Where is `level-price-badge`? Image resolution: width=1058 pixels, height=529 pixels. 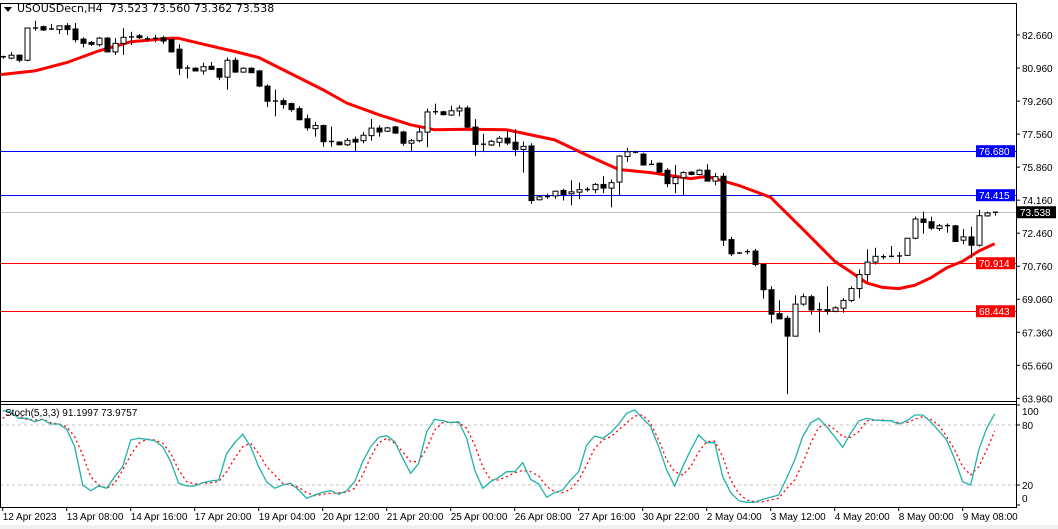
level-price-badge is located at coordinates (1036, 212).